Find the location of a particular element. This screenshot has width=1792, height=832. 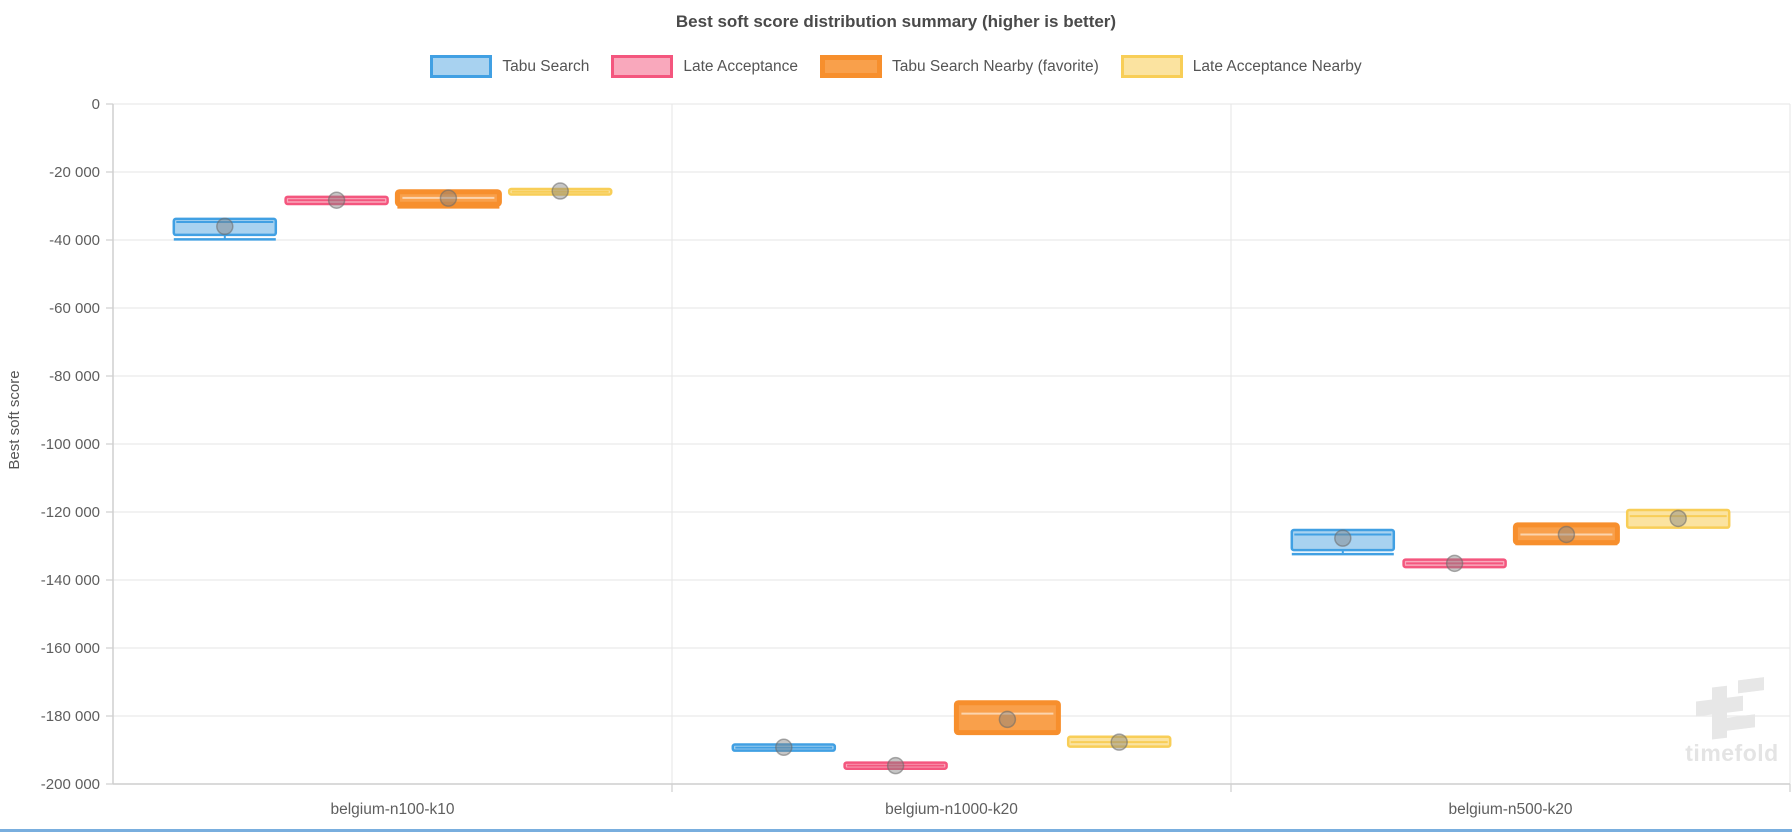

y-axis-title: Best soft score is located at coordinates (14, 419).